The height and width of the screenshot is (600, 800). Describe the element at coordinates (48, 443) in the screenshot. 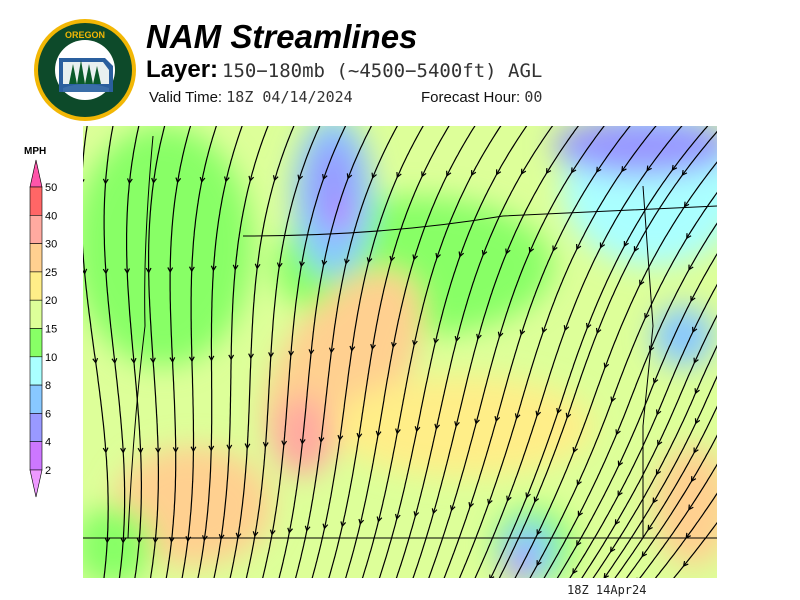

I see `legend-label: 4` at that location.